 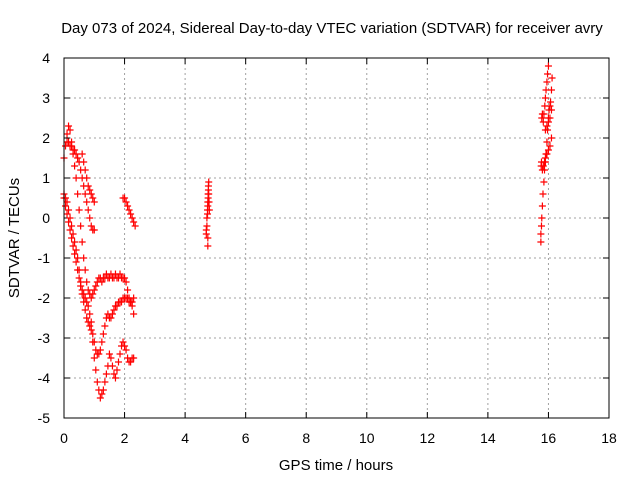 What do you see at coordinates (46, 178) in the screenshot?
I see `y-tick-label: 1` at bounding box center [46, 178].